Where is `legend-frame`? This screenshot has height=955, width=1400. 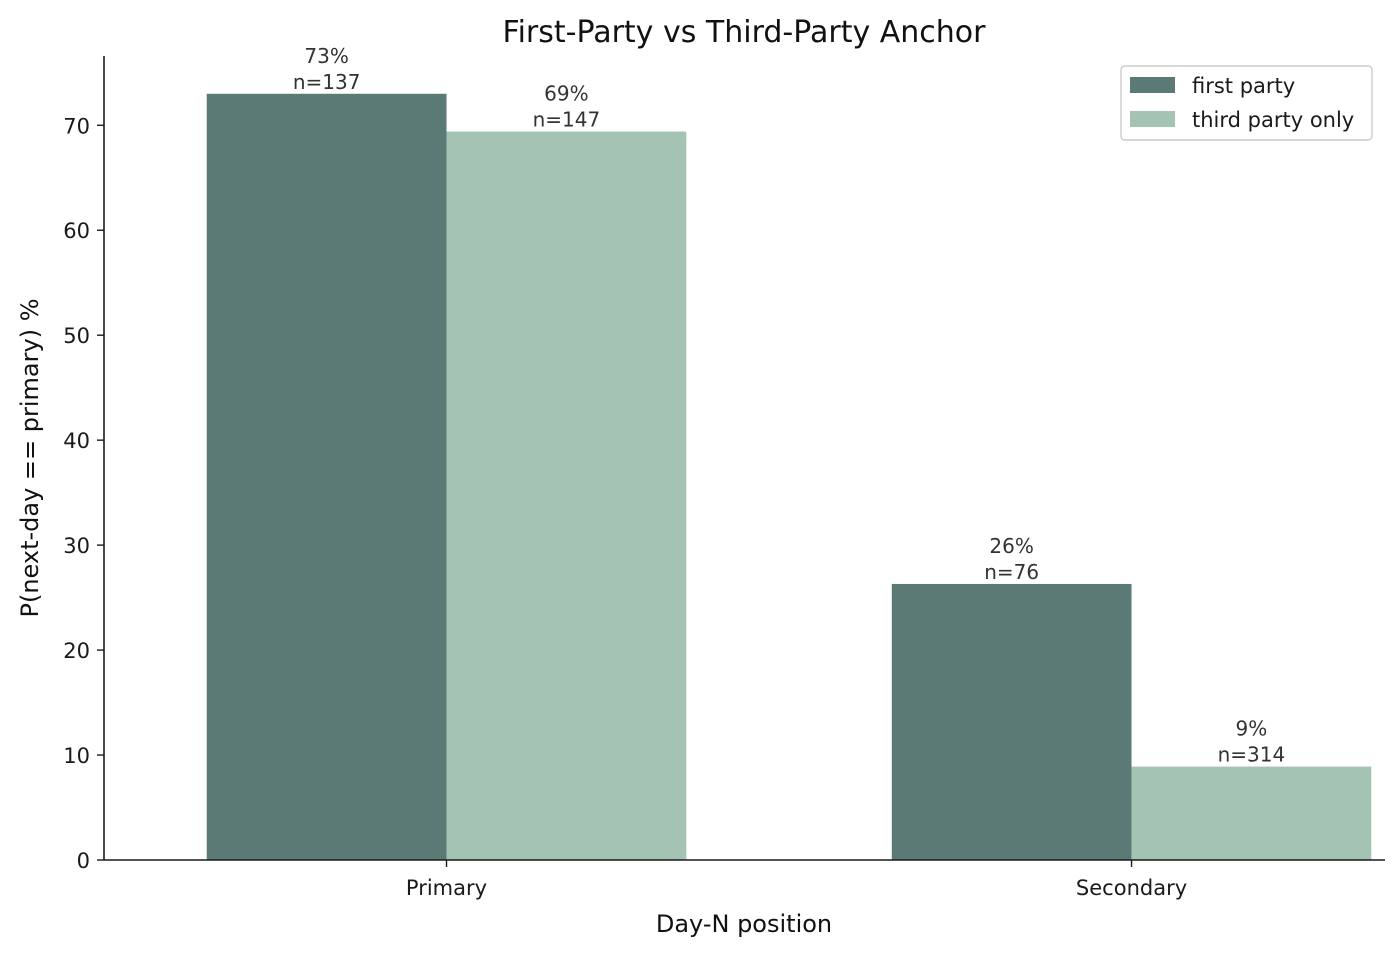
legend-frame is located at coordinates (1246, 103).